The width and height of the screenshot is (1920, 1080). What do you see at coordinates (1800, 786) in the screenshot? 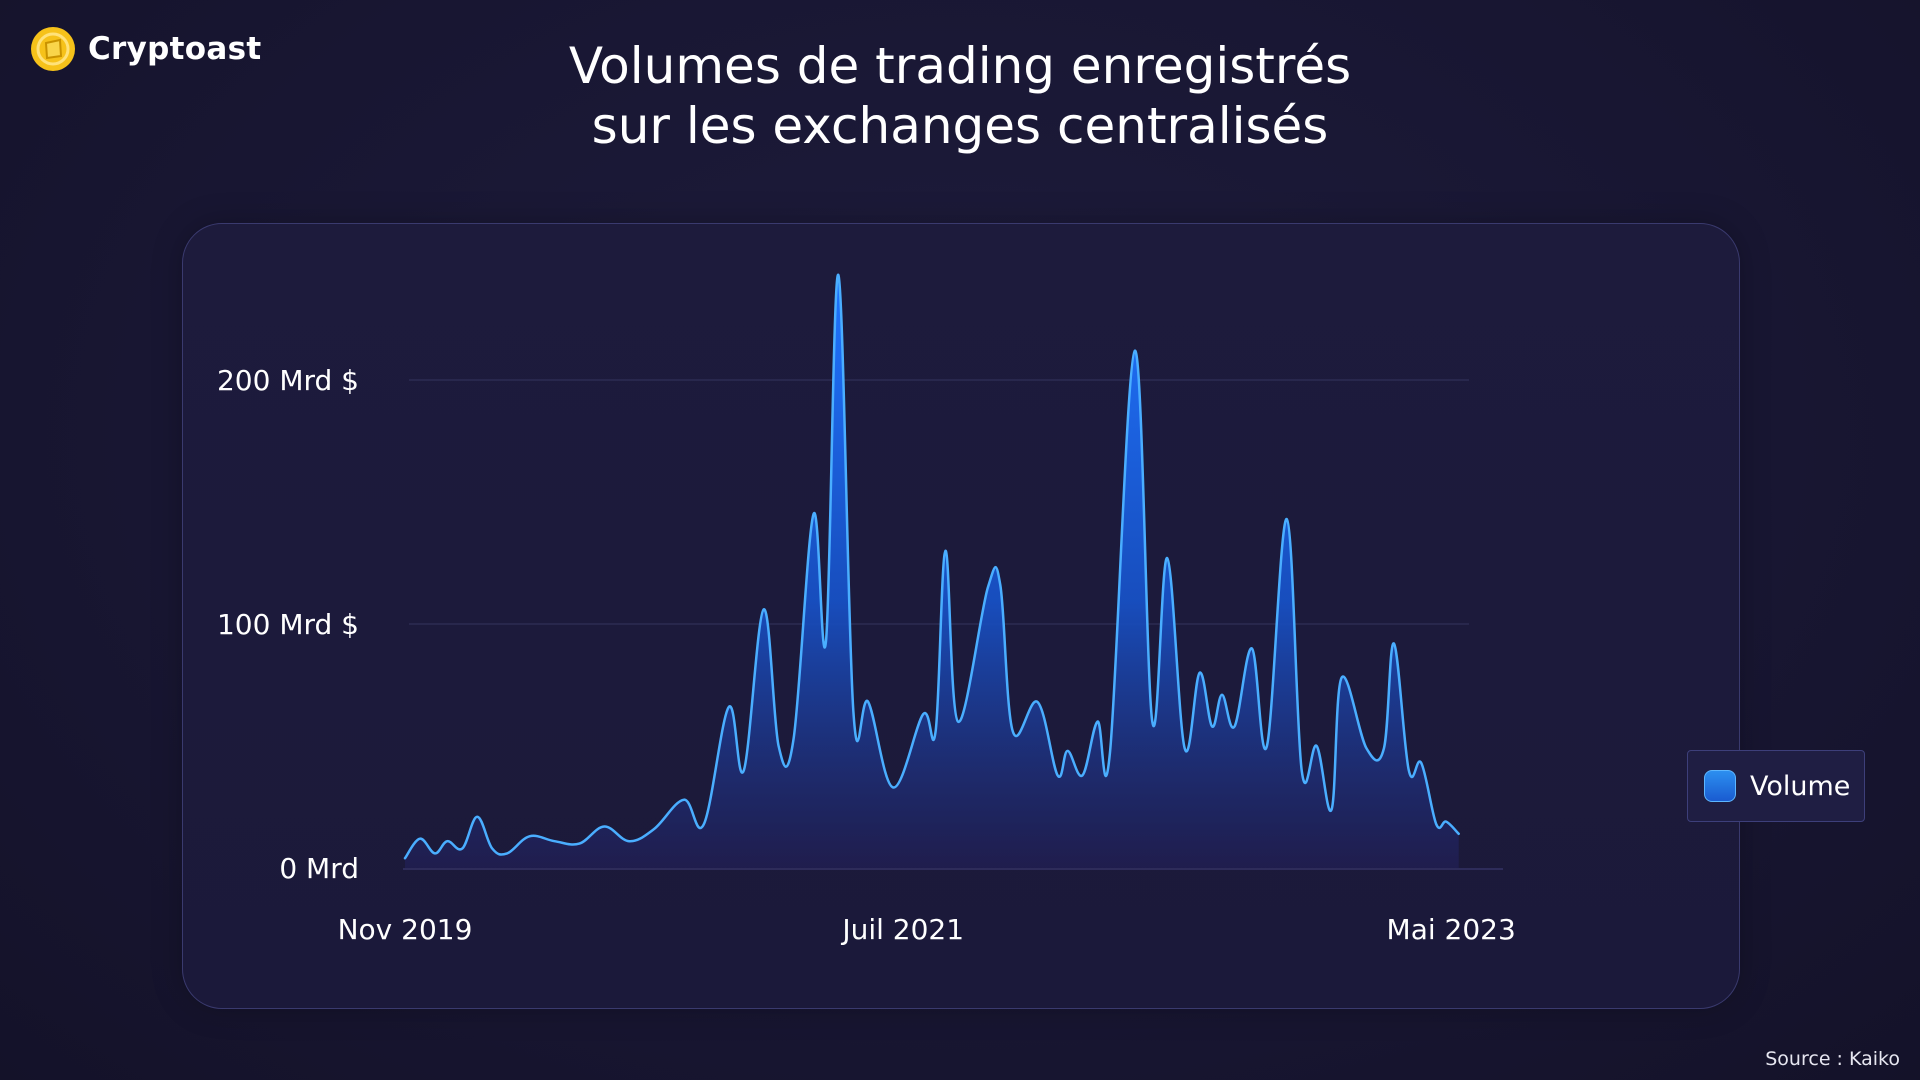
I see `legend-label: Volume` at bounding box center [1800, 786].